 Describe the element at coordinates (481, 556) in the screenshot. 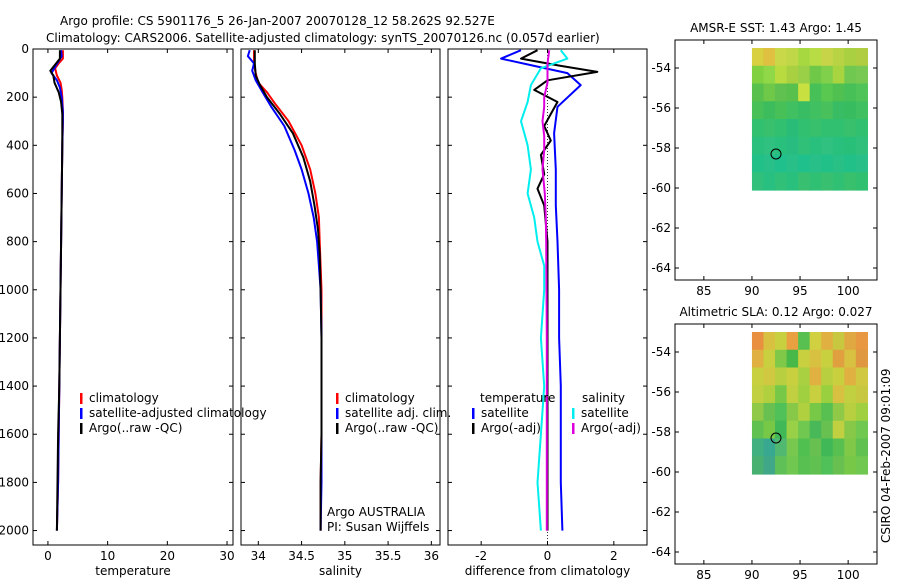

I see `x-tick-label: -2` at that location.